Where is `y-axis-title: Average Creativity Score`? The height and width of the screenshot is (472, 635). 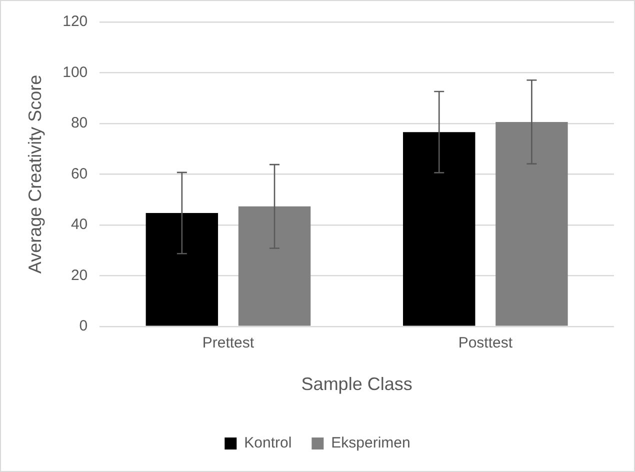 y-axis-title: Average Creativity Score is located at coordinates (34, 174).